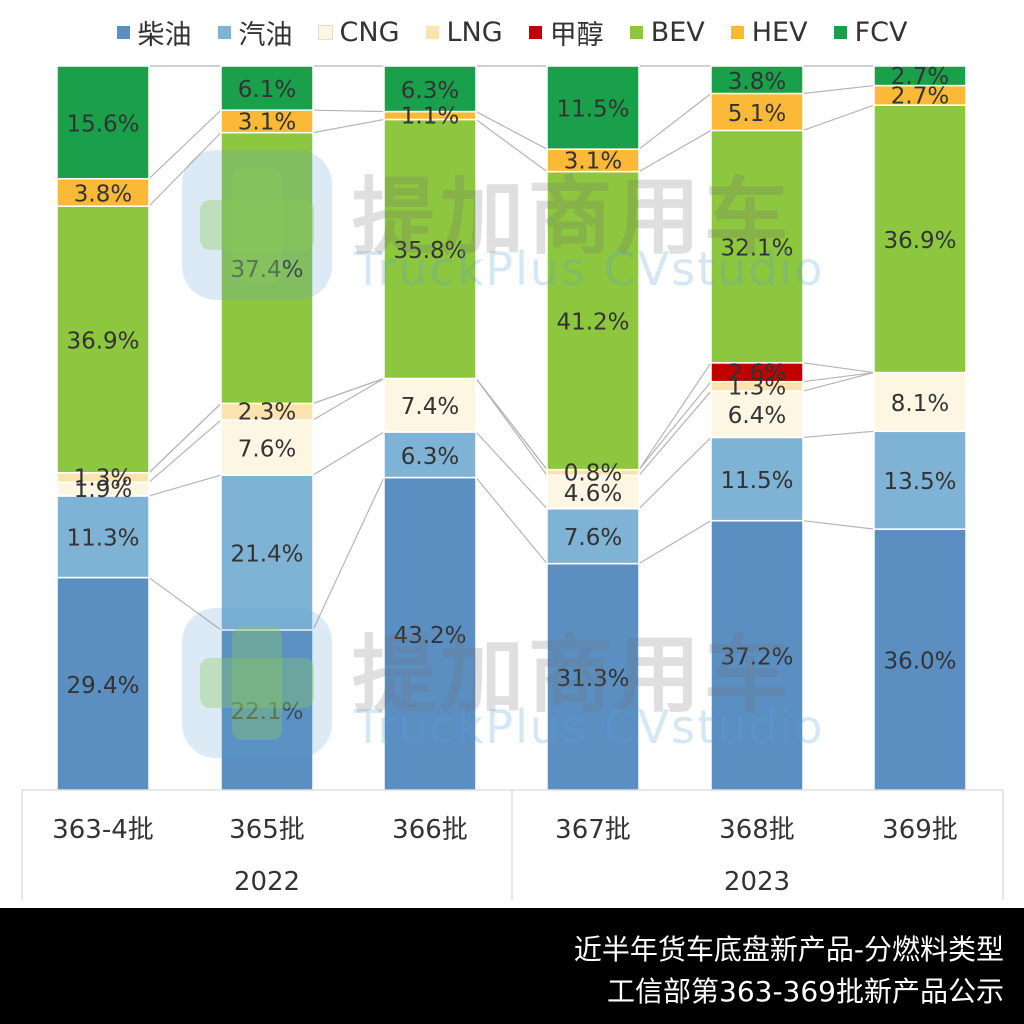 The width and height of the screenshot is (1024, 1024). What do you see at coordinates (756, 657) in the screenshot?
I see `data-label: 37.2%` at bounding box center [756, 657].